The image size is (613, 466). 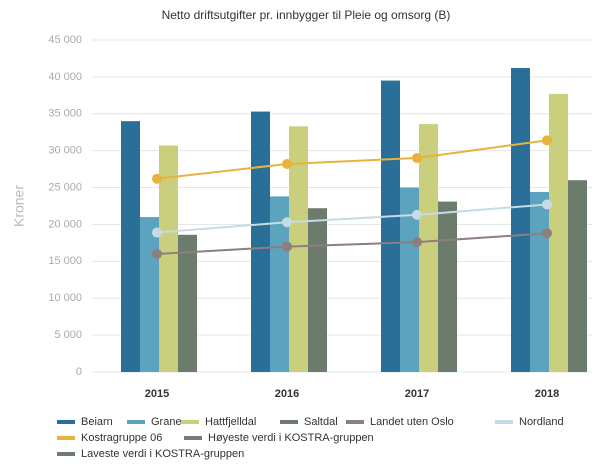 I want to click on legend-label: Laveste verdi i KOSTRA-gruppen, so click(x=162, y=454).